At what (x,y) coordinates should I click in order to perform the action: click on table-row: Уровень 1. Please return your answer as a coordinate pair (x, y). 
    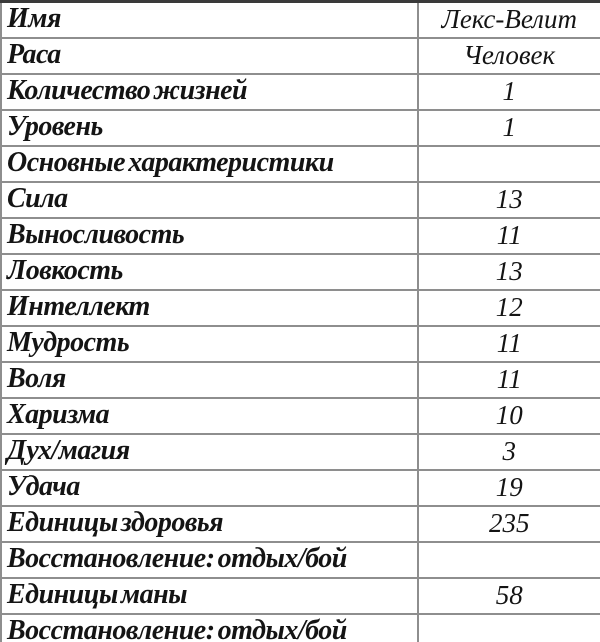
    Looking at the image, I should click on (300, 128).